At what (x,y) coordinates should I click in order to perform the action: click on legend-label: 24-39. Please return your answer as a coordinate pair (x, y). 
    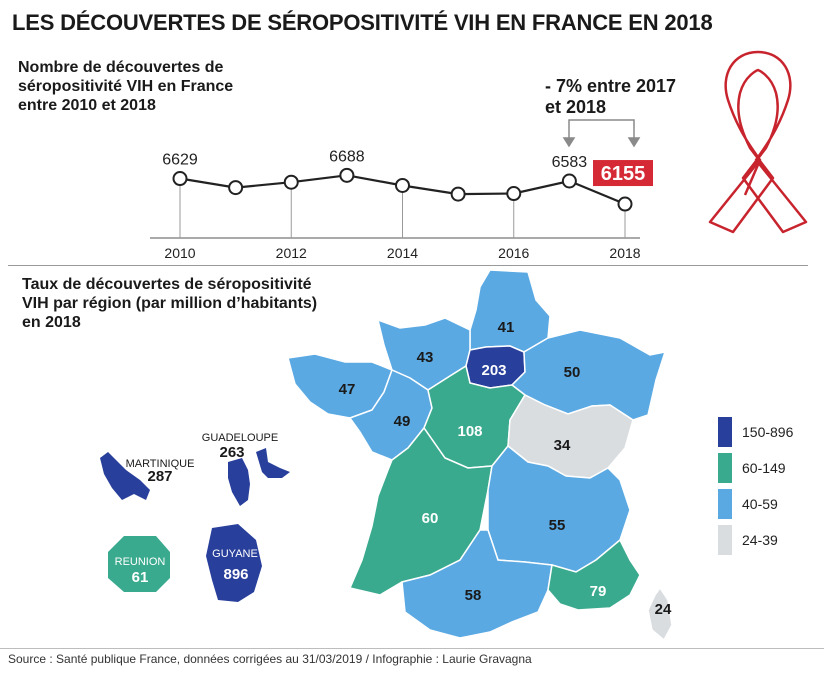
    Looking at the image, I should click on (760, 540).